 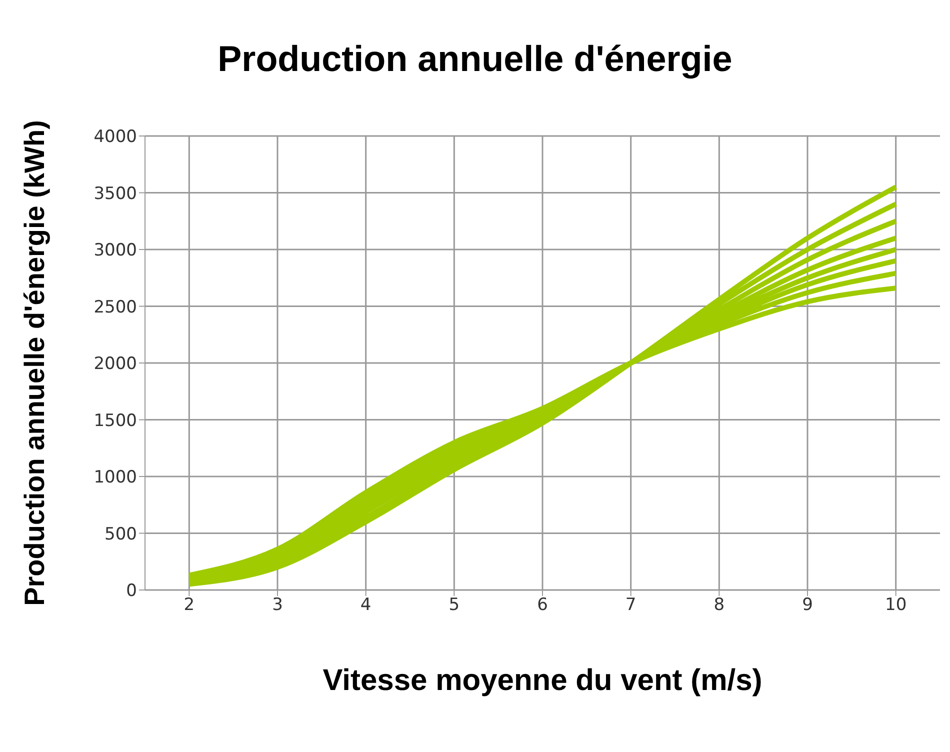 What do you see at coordinates (896, 605) in the screenshot?
I see `x-tick-label: 10` at bounding box center [896, 605].